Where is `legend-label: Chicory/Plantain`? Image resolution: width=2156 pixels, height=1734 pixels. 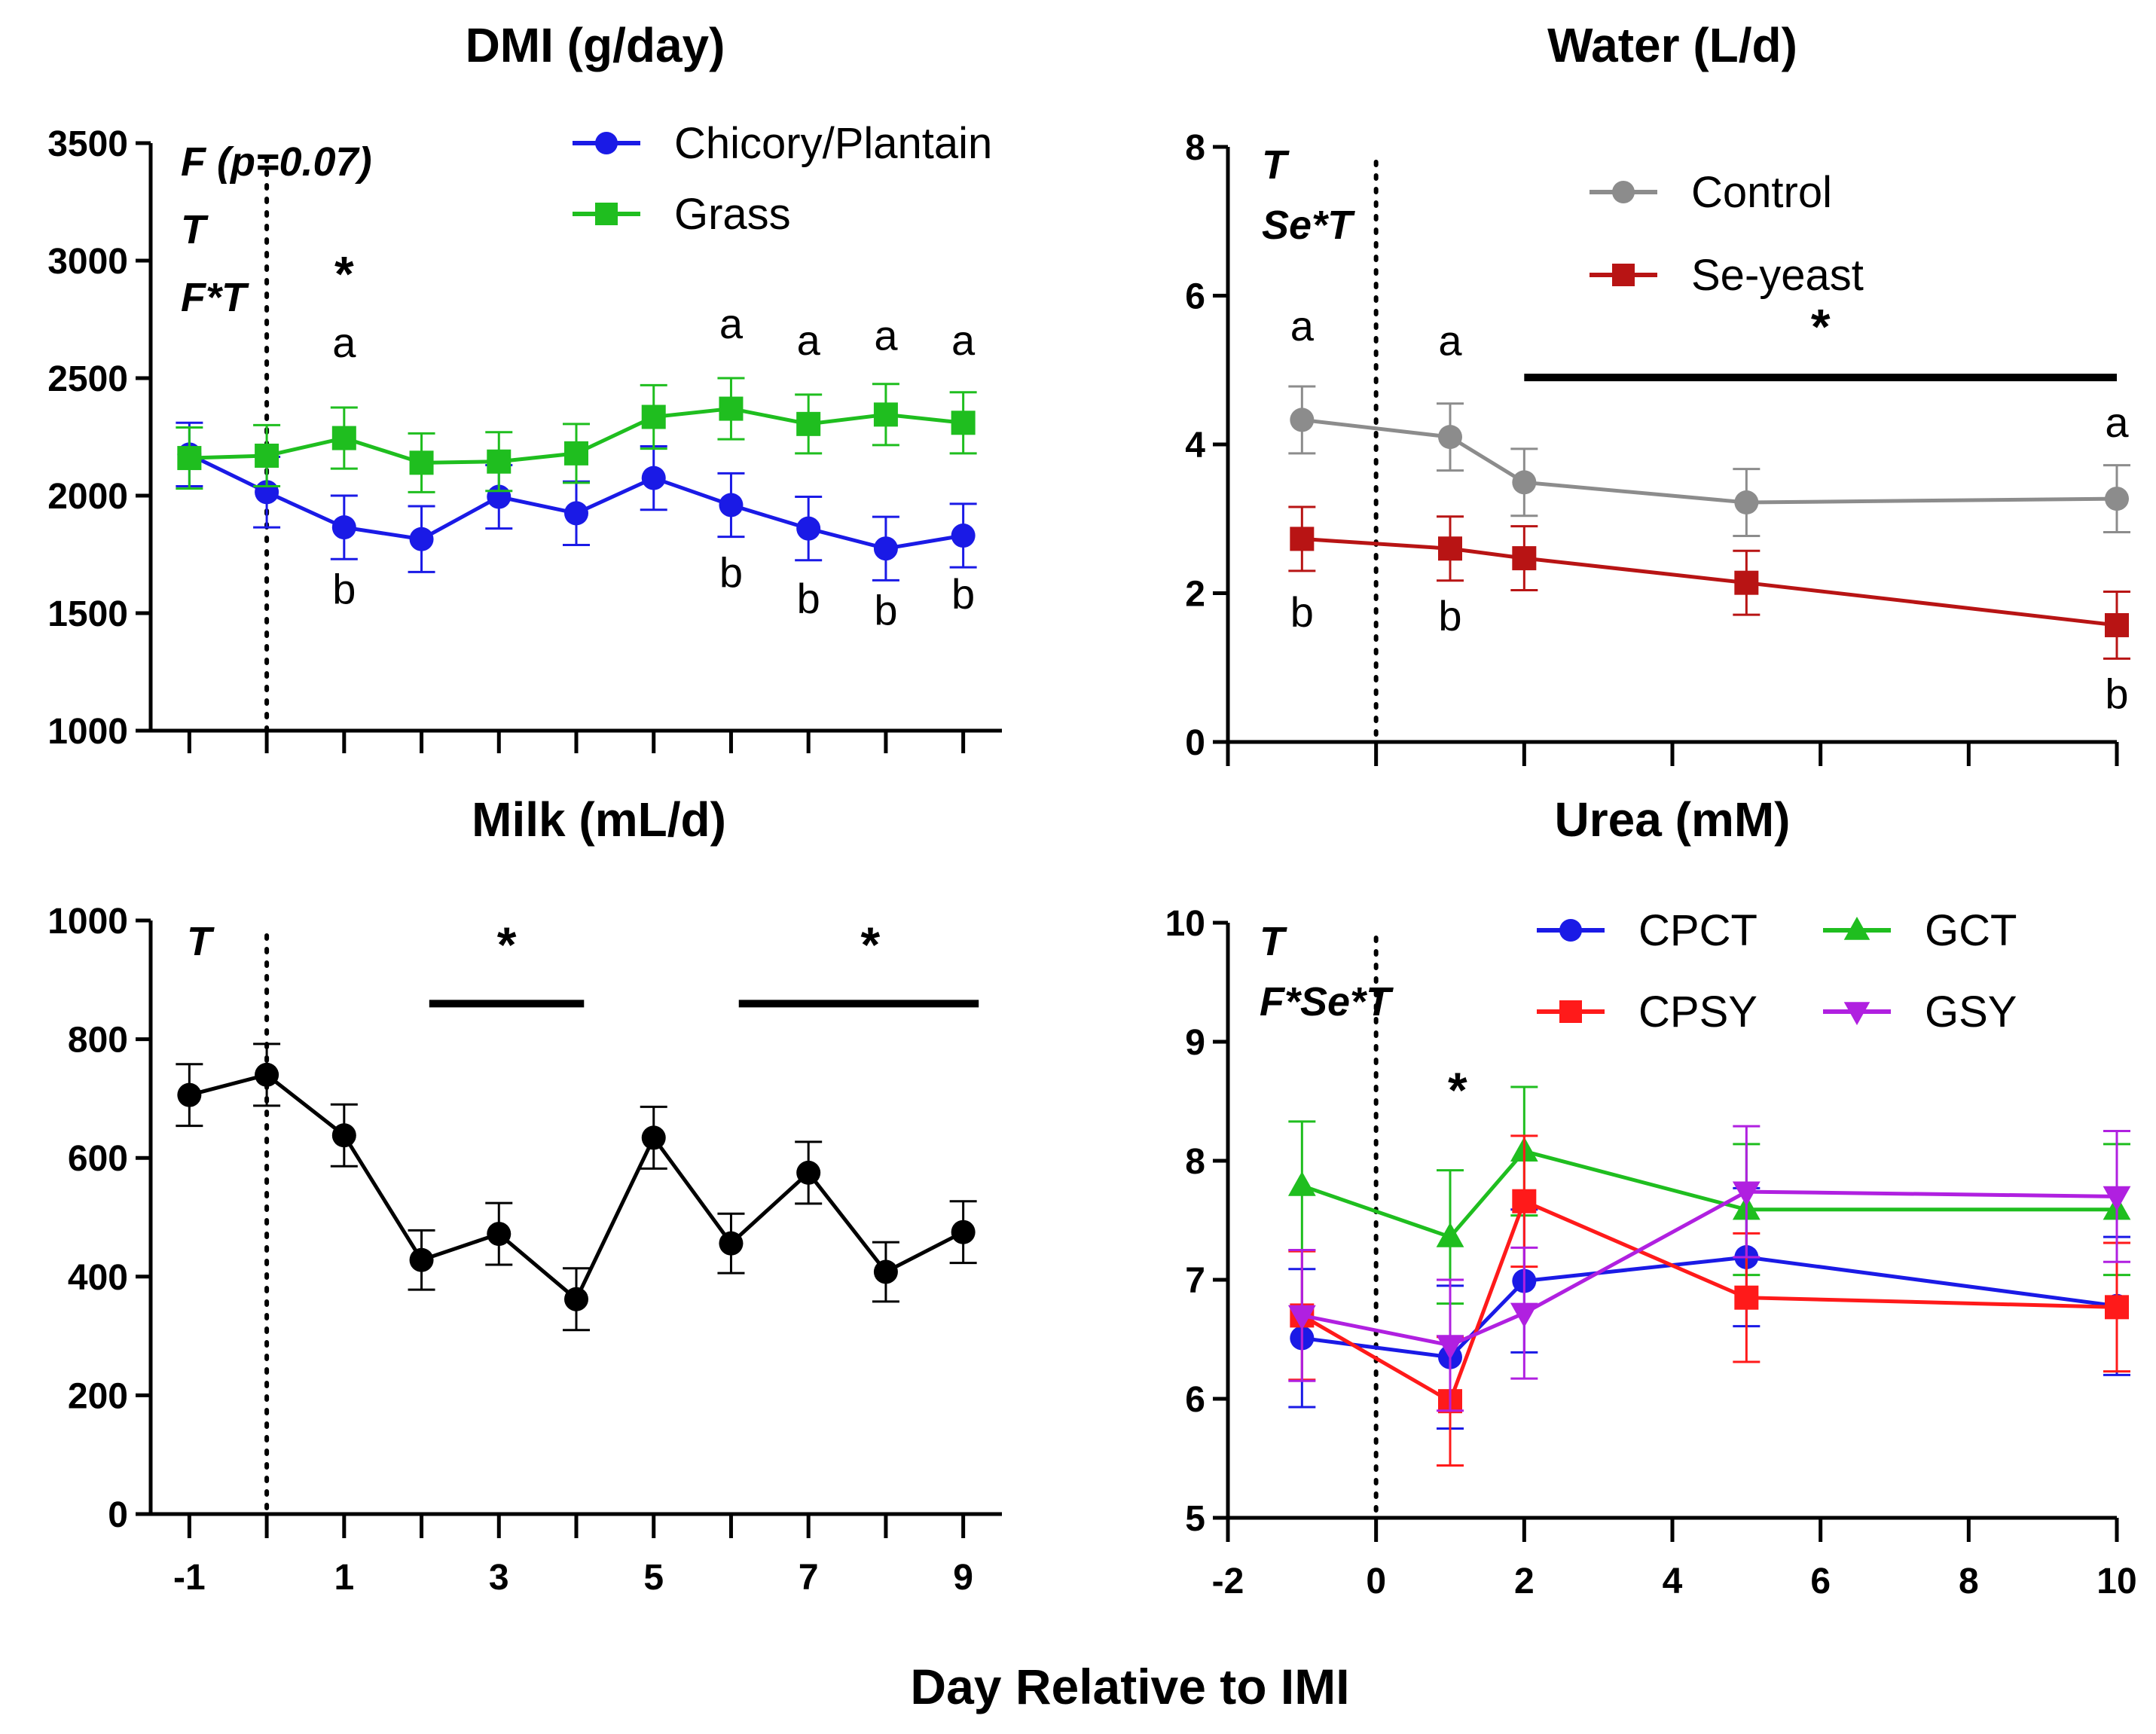 legend-label: Chicory/Plantain is located at coordinates (833, 143).